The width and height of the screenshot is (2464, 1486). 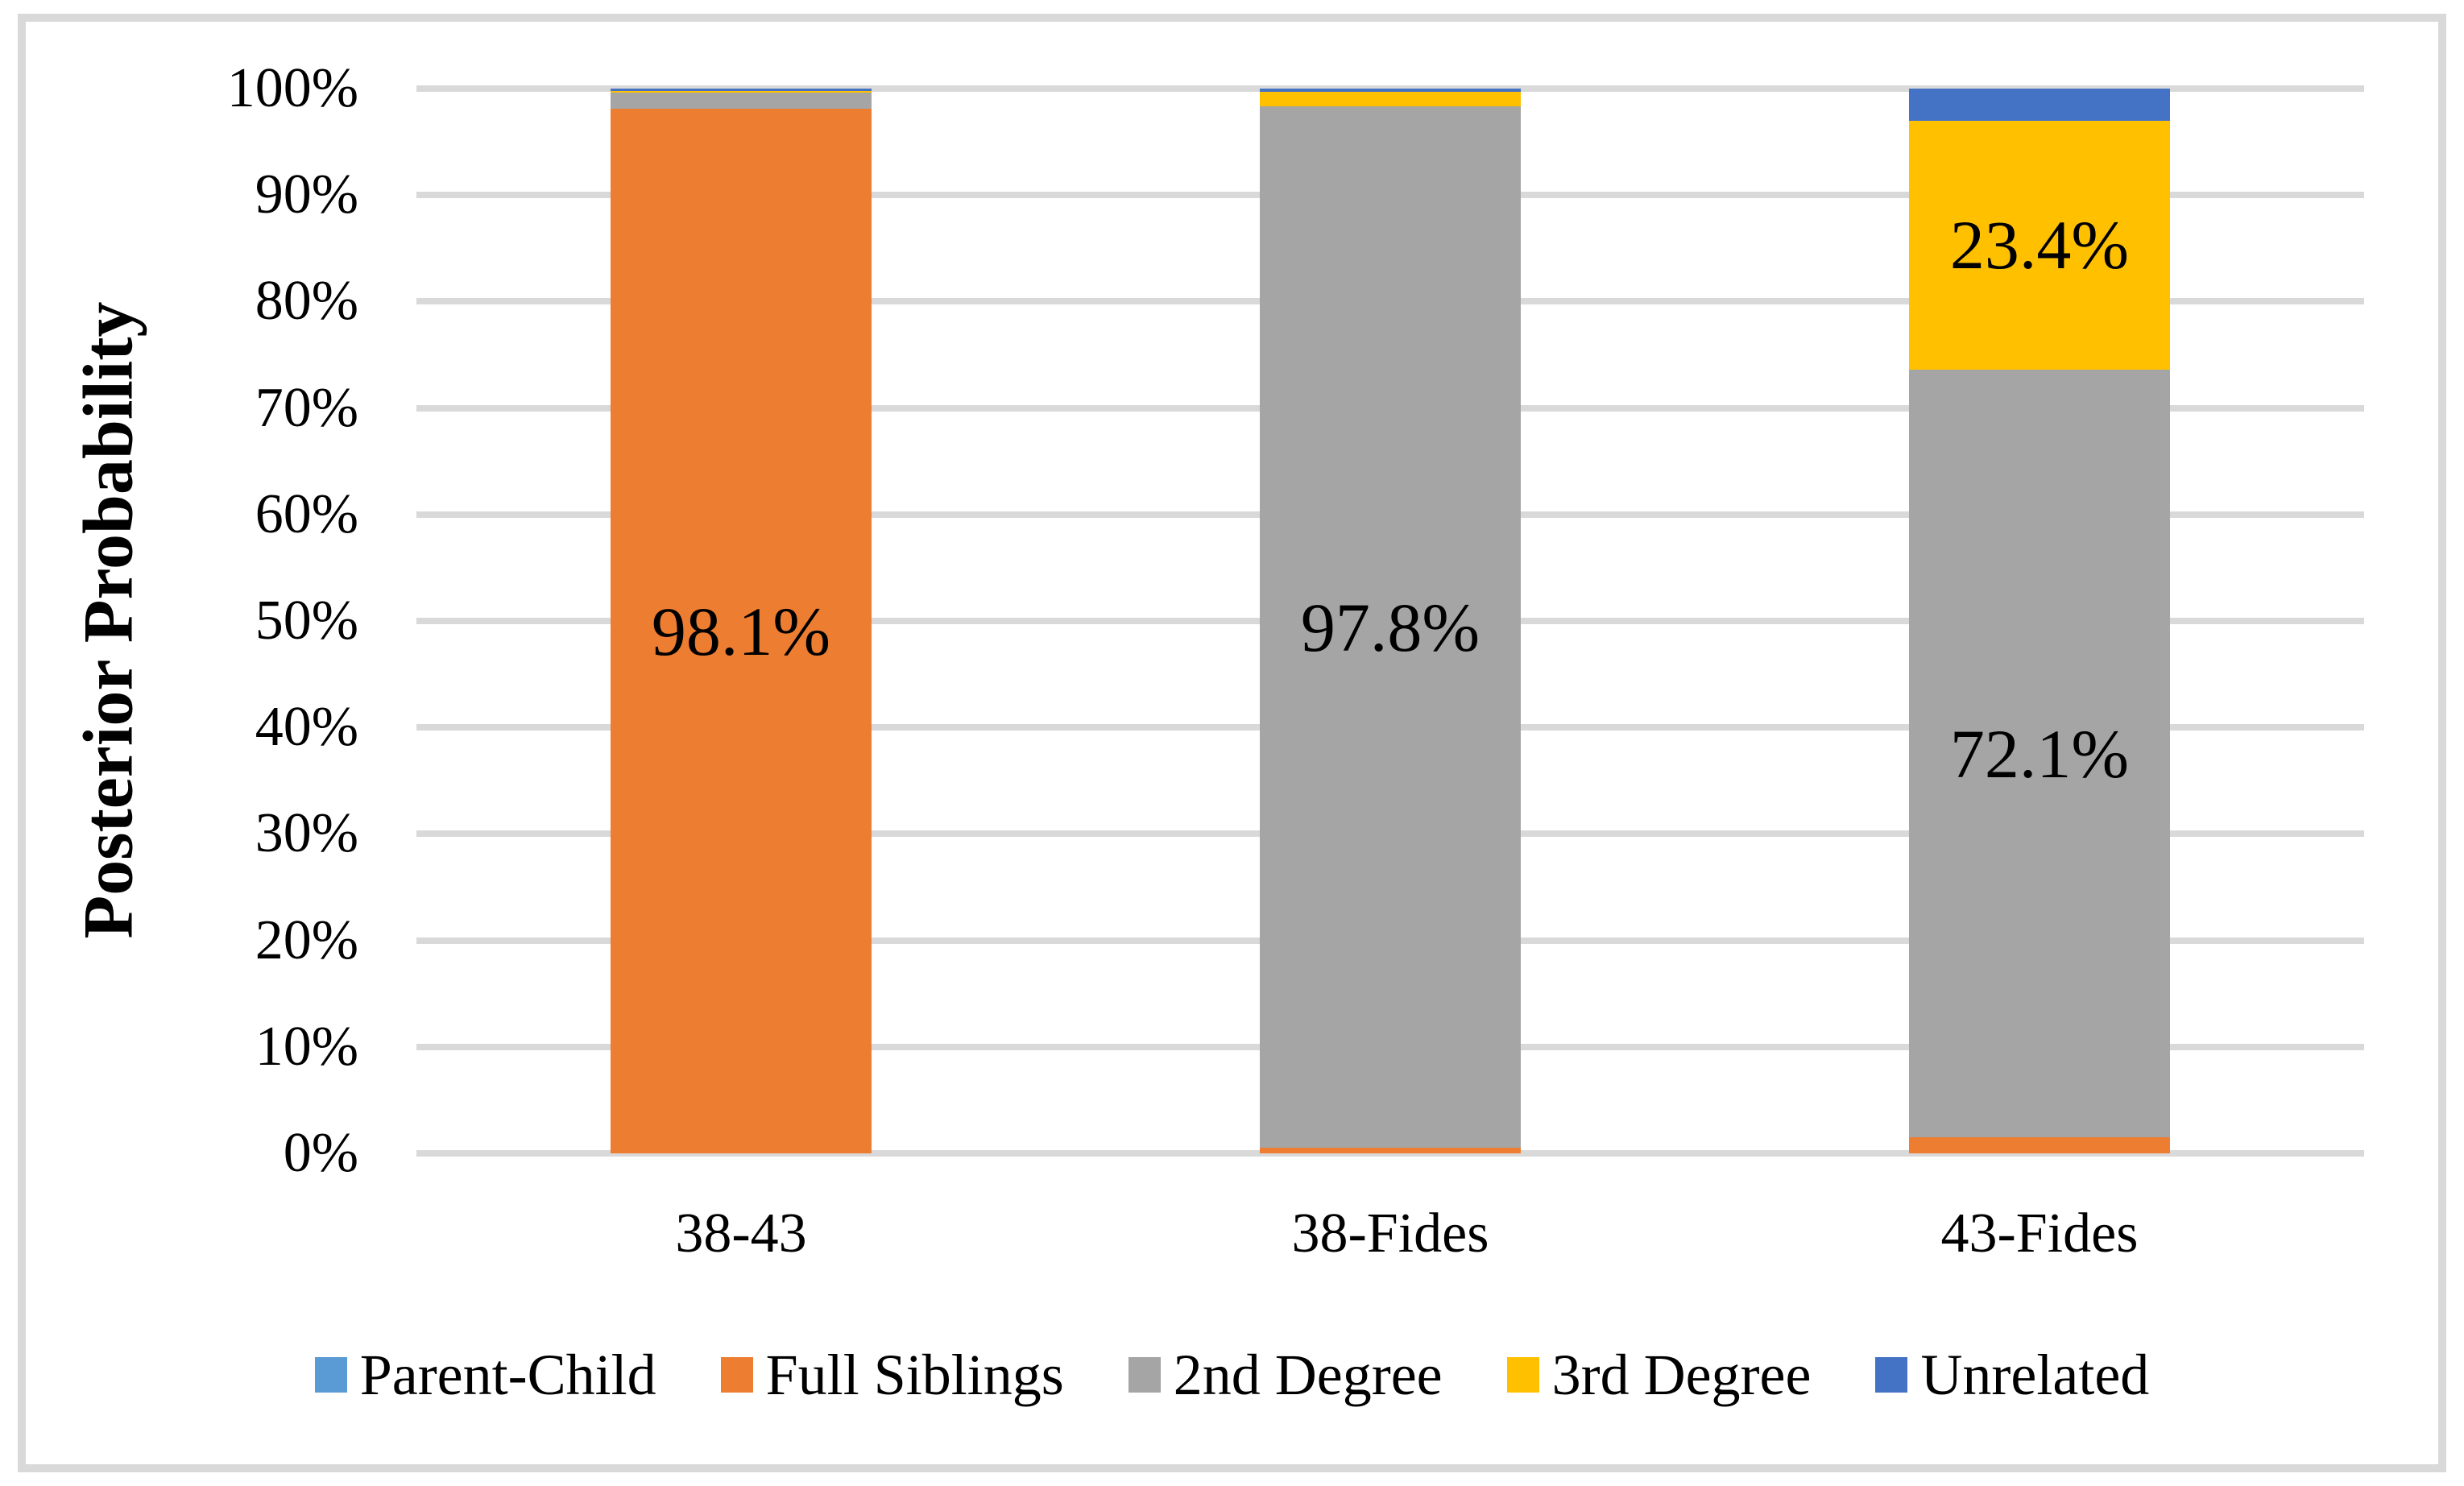 What do you see at coordinates (1681, 1374) in the screenshot?
I see `legend-label-3rd-degree: 3rd Degree` at bounding box center [1681, 1374].